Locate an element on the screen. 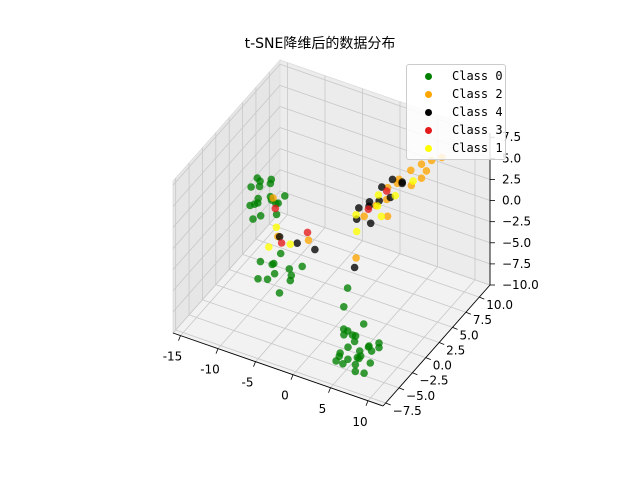 The height and width of the screenshot is (480, 640). legend-label: Class 1 is located at coordinates (477, 148).